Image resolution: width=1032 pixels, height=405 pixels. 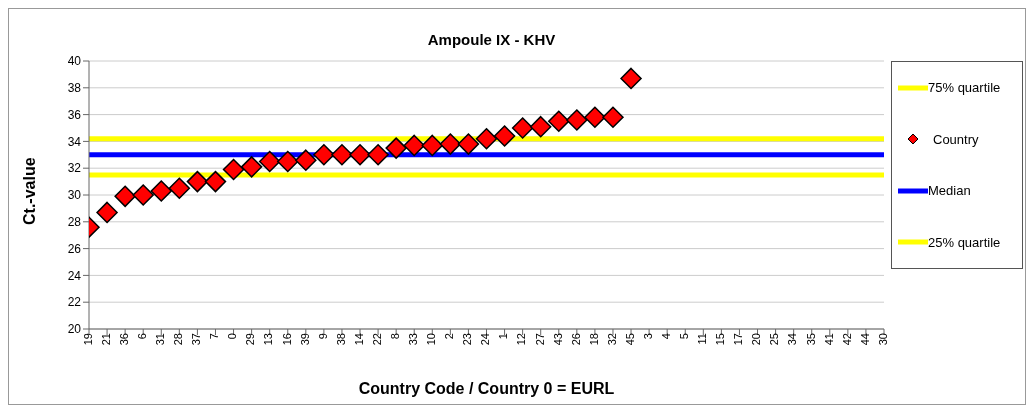 I want to click on x-tick-label: 12, so click(x=521, y=339).